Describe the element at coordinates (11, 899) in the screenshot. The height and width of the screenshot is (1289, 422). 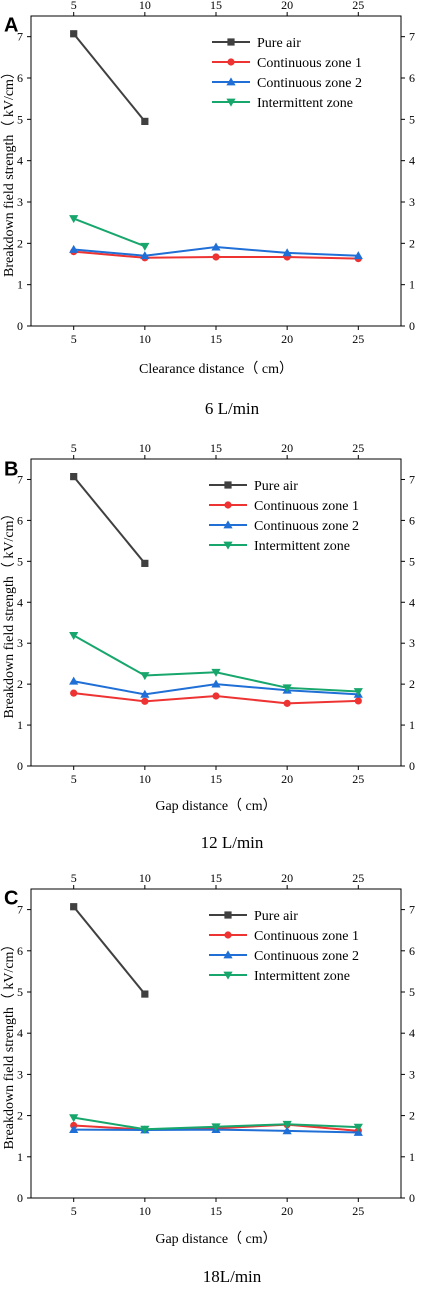
I see `panel-letter: C` at that location.